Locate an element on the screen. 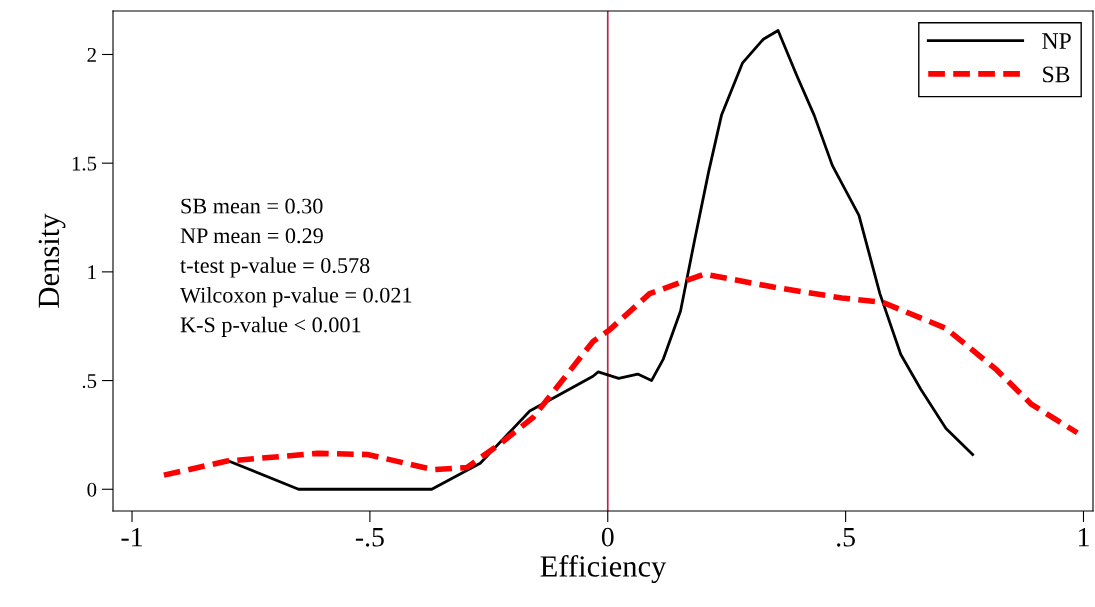 The image size is (1095, 607). annotation: t-test p-value = 0.578 is located at coordinates (275, 267).